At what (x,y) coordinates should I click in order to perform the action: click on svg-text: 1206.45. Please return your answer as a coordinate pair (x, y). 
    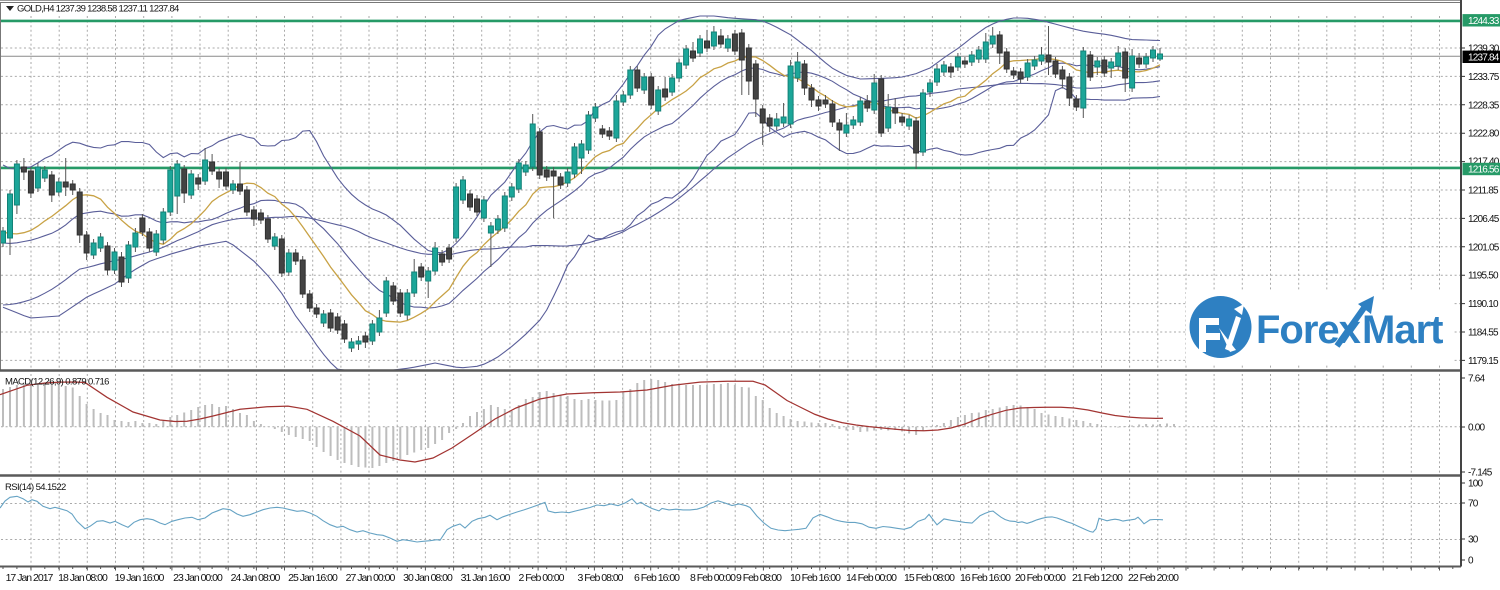
    Looking at the image, I should click on (1484, 219).